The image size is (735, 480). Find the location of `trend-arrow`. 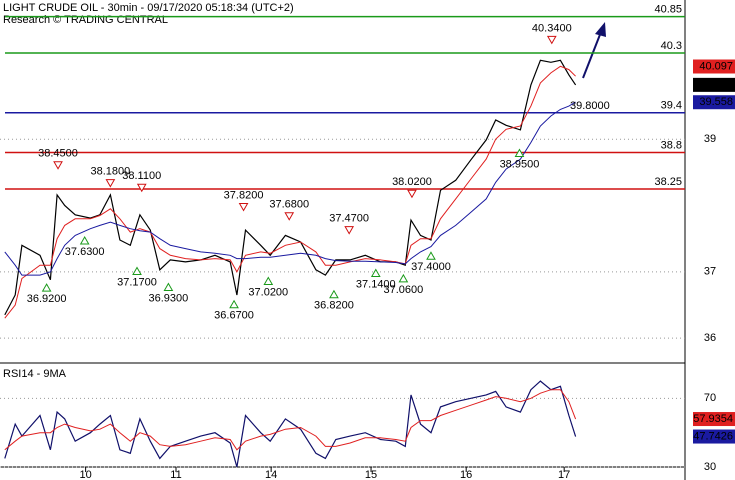

trend-arrow is located at coordinates (594, 50).